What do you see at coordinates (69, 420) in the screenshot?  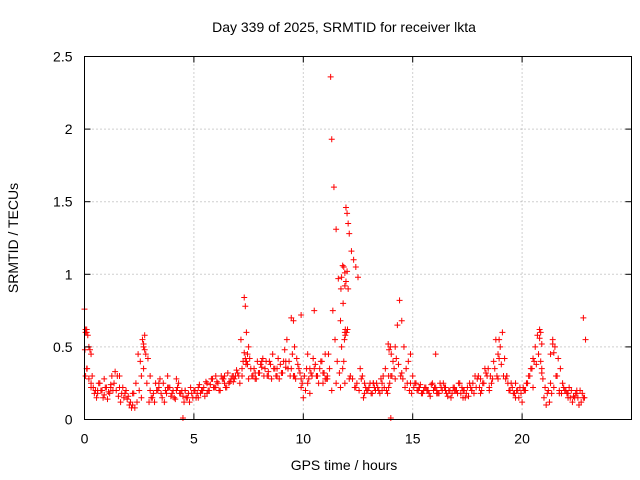 I see `y-tick-label: 0` at bounding box center [69, 420].